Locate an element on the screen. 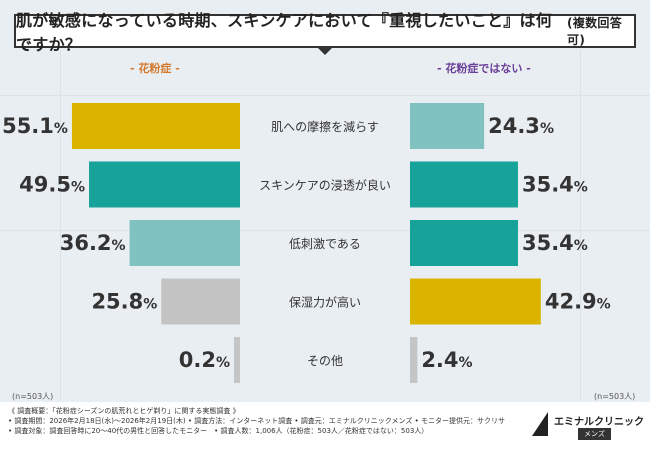 The width and height of the screenshot is (650, 450). segment-label-right: - 花粉症ではない - is located at coordinates (484, 68).